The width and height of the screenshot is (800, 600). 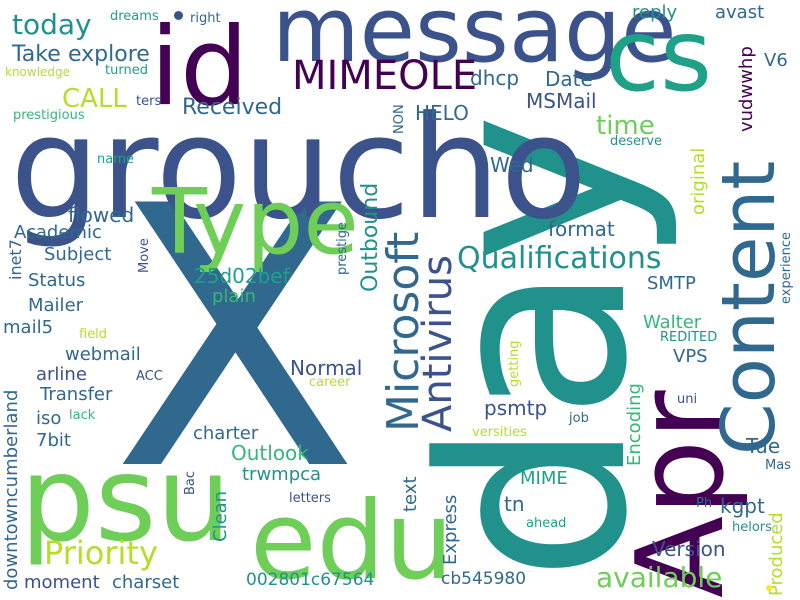 I want to click on word-outlook: Outlook, so click(x=270, y=453).